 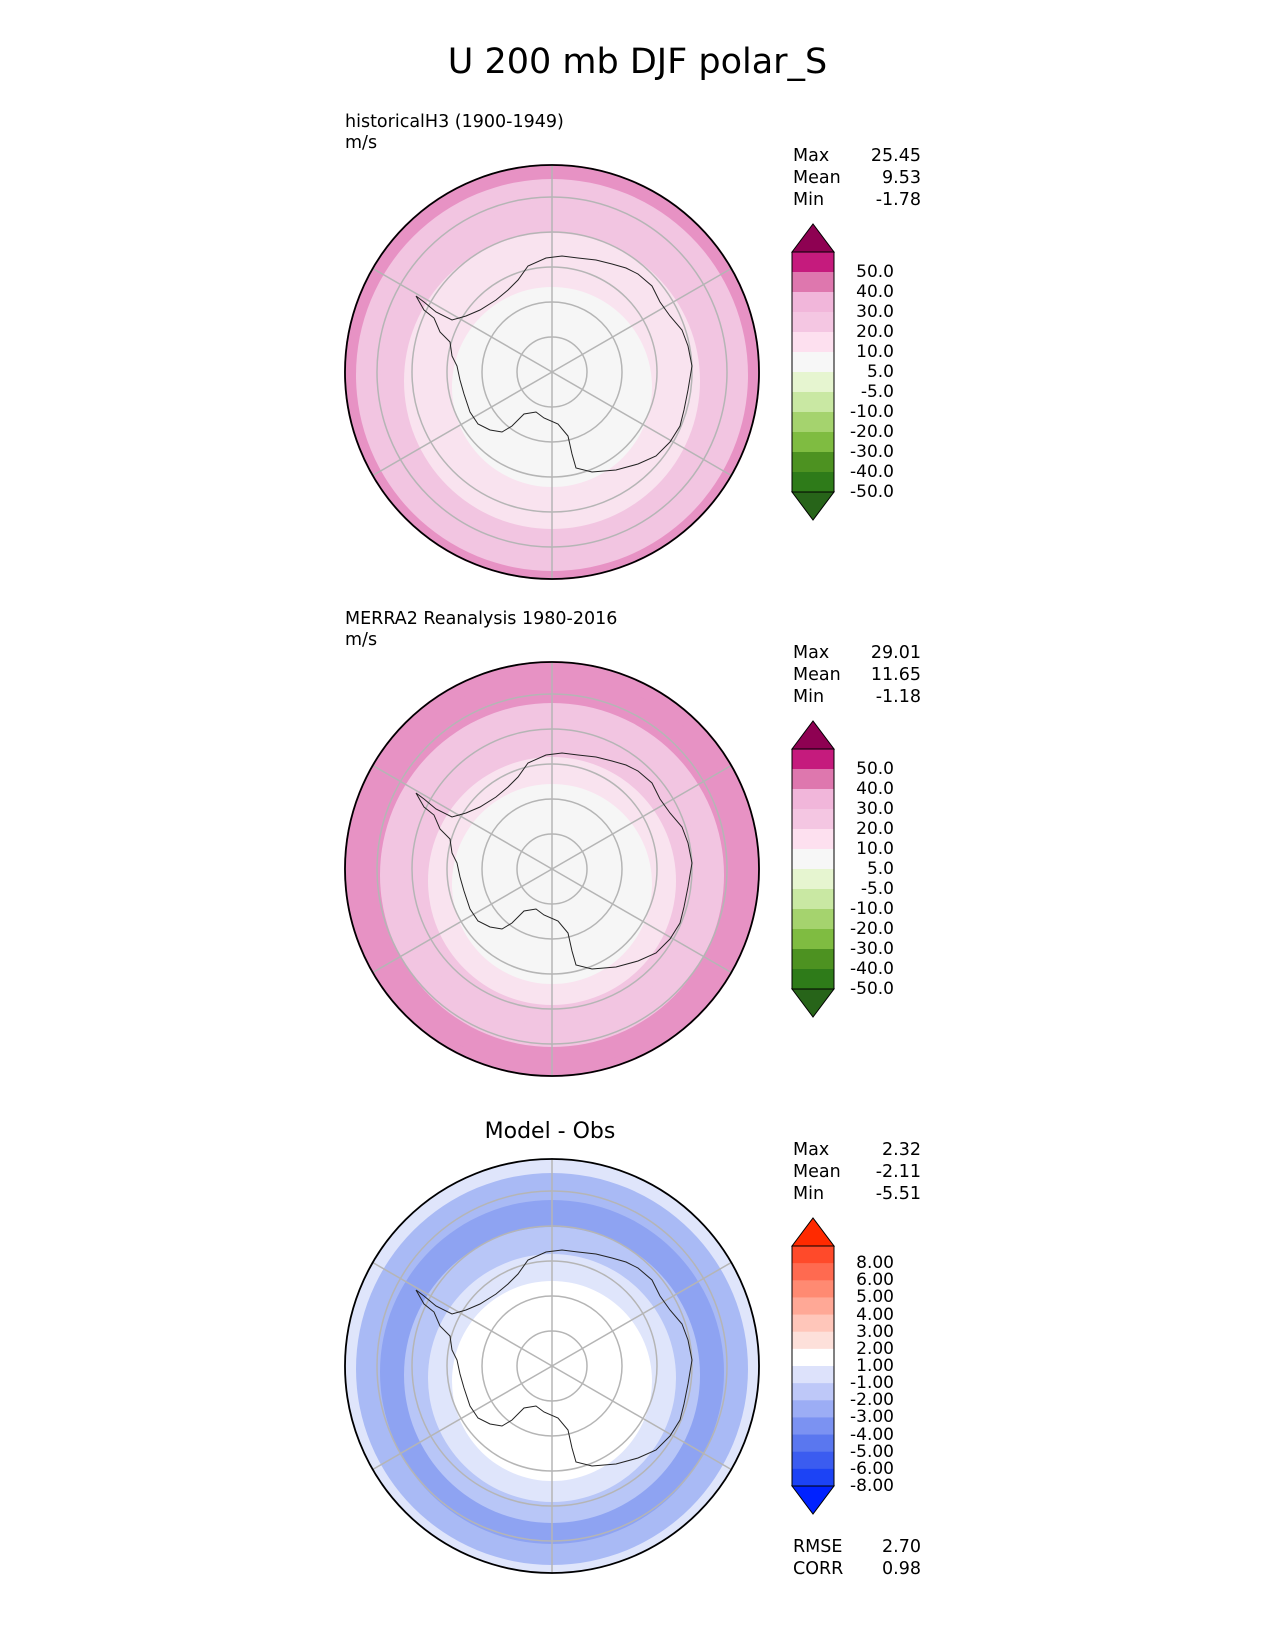 I want to click on map-border, so click(x=552, y=869).